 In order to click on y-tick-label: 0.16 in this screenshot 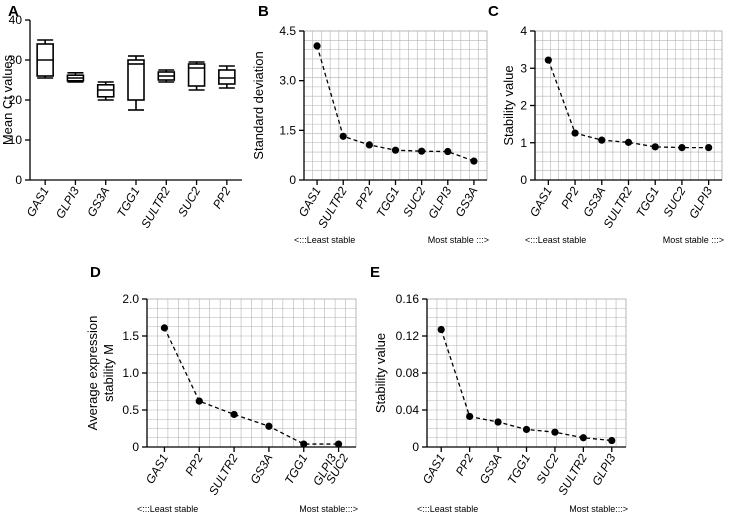, I will do `click(408, 299)`.